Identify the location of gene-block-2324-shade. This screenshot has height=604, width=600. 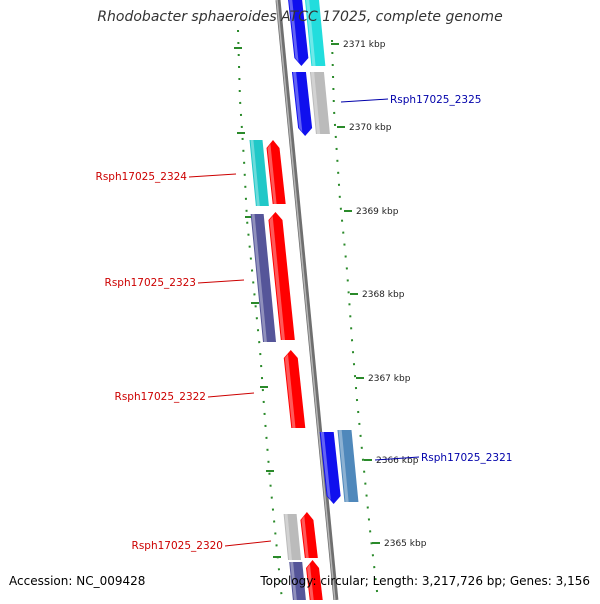
(272, 174).